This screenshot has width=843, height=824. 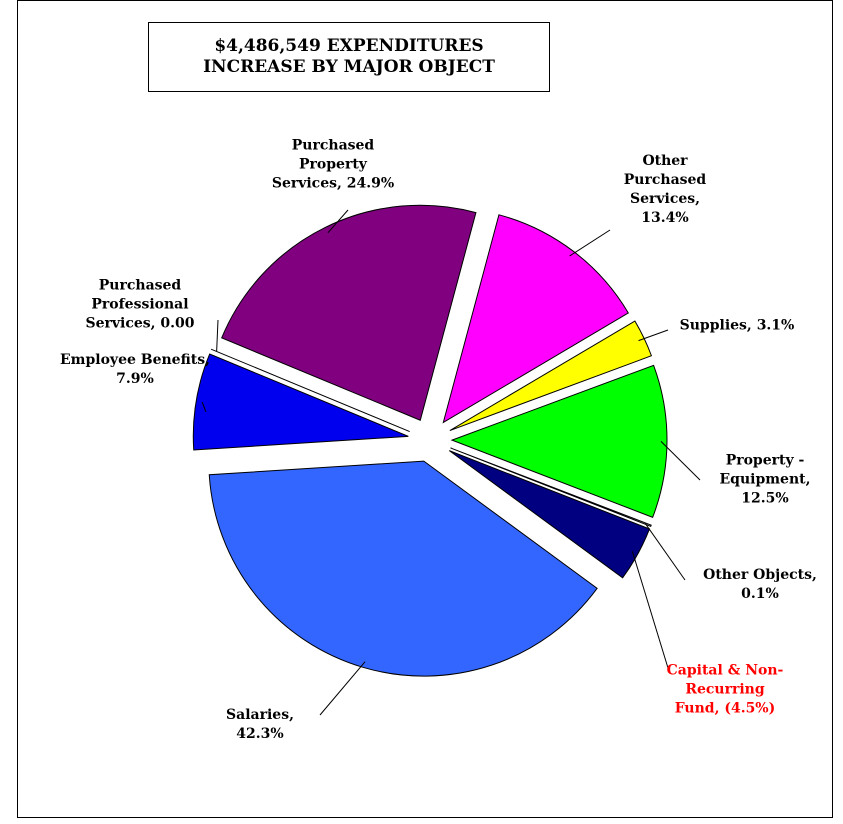 I want to click on slice-label: Property - Equipment, 12.5%, so click(x=765, y=480).